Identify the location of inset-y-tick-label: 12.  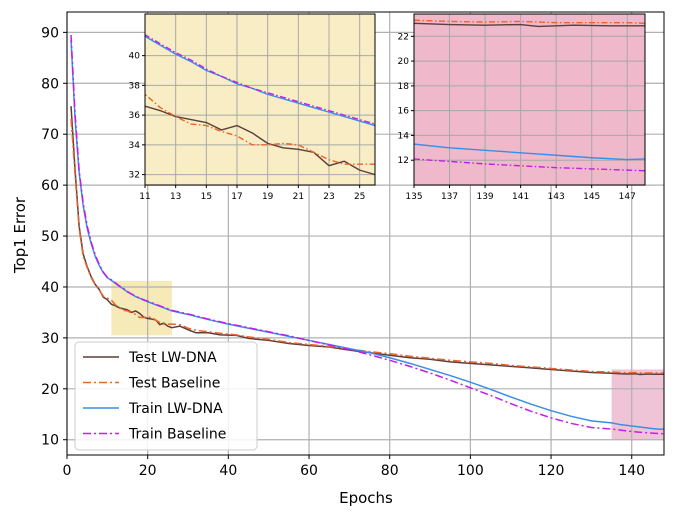
(403, 161).